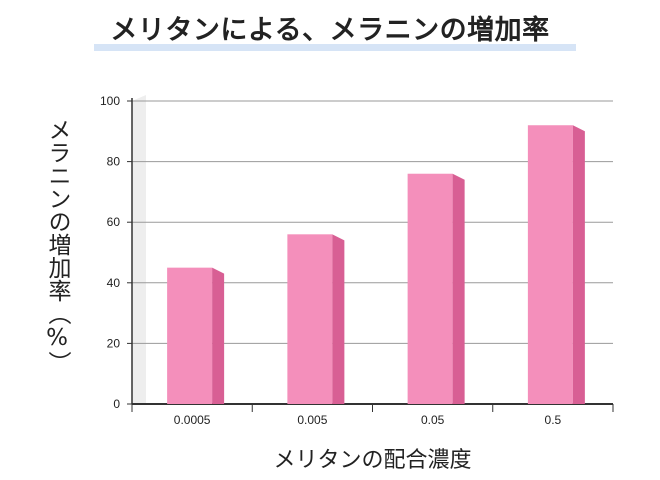 This screenshot has width=660, height=480. I want to click on title-underline, so click(335, 47).